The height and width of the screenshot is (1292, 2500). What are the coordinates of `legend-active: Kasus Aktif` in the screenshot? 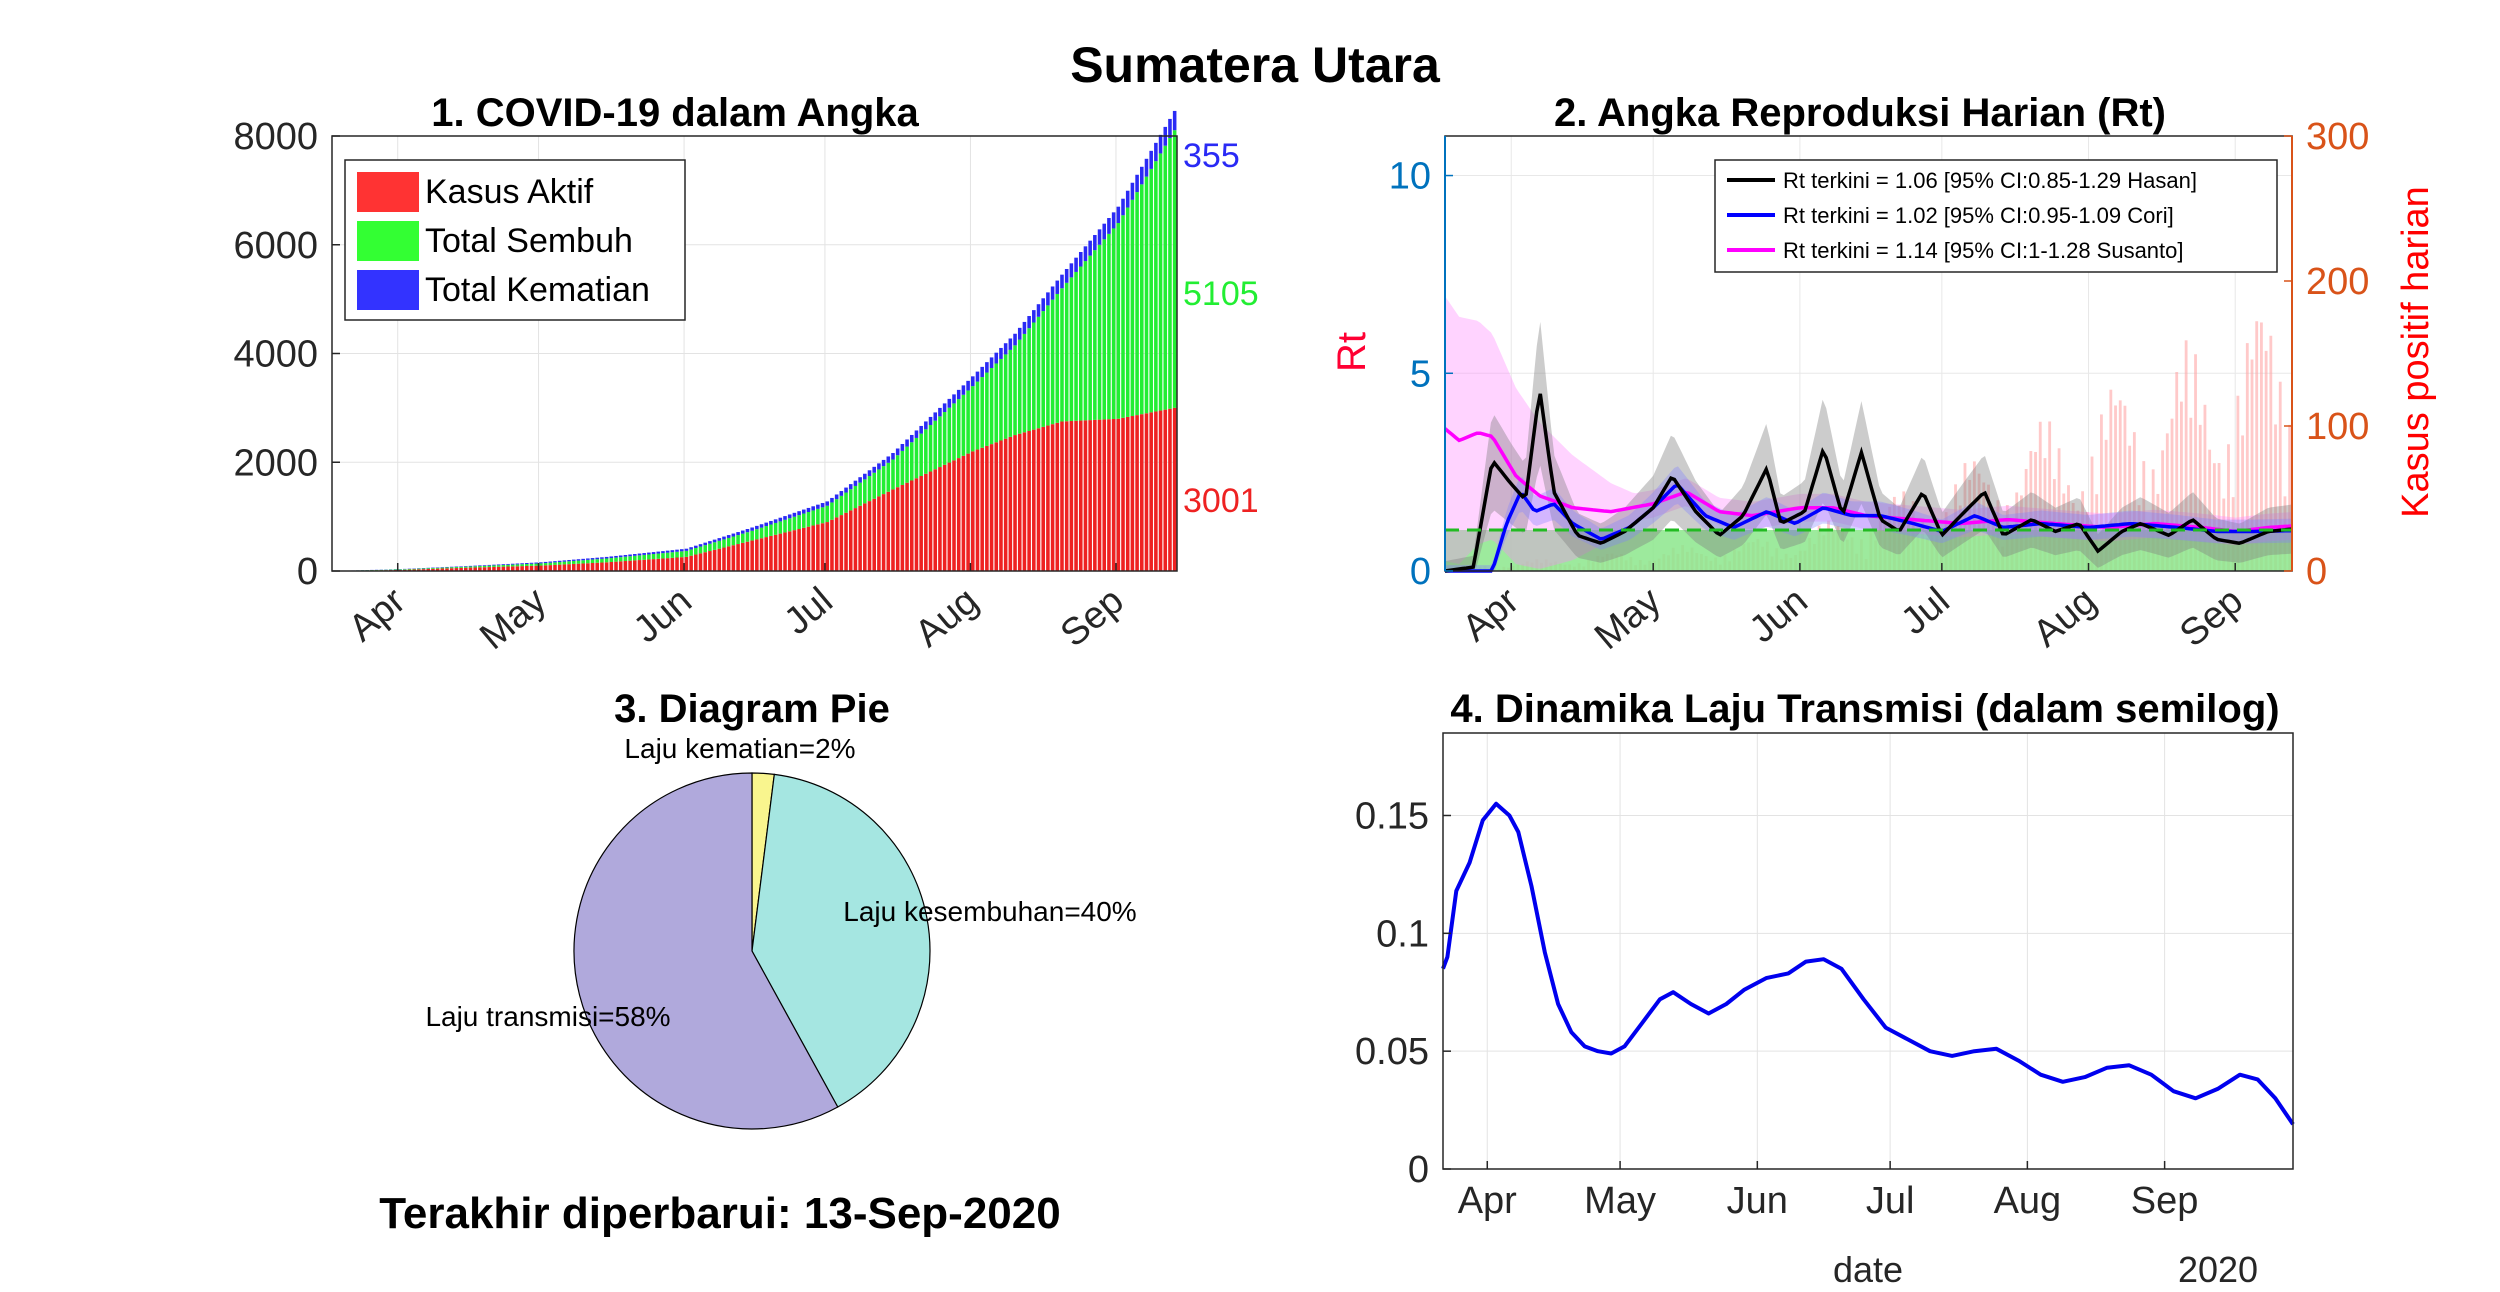 It's located at (509, 192).